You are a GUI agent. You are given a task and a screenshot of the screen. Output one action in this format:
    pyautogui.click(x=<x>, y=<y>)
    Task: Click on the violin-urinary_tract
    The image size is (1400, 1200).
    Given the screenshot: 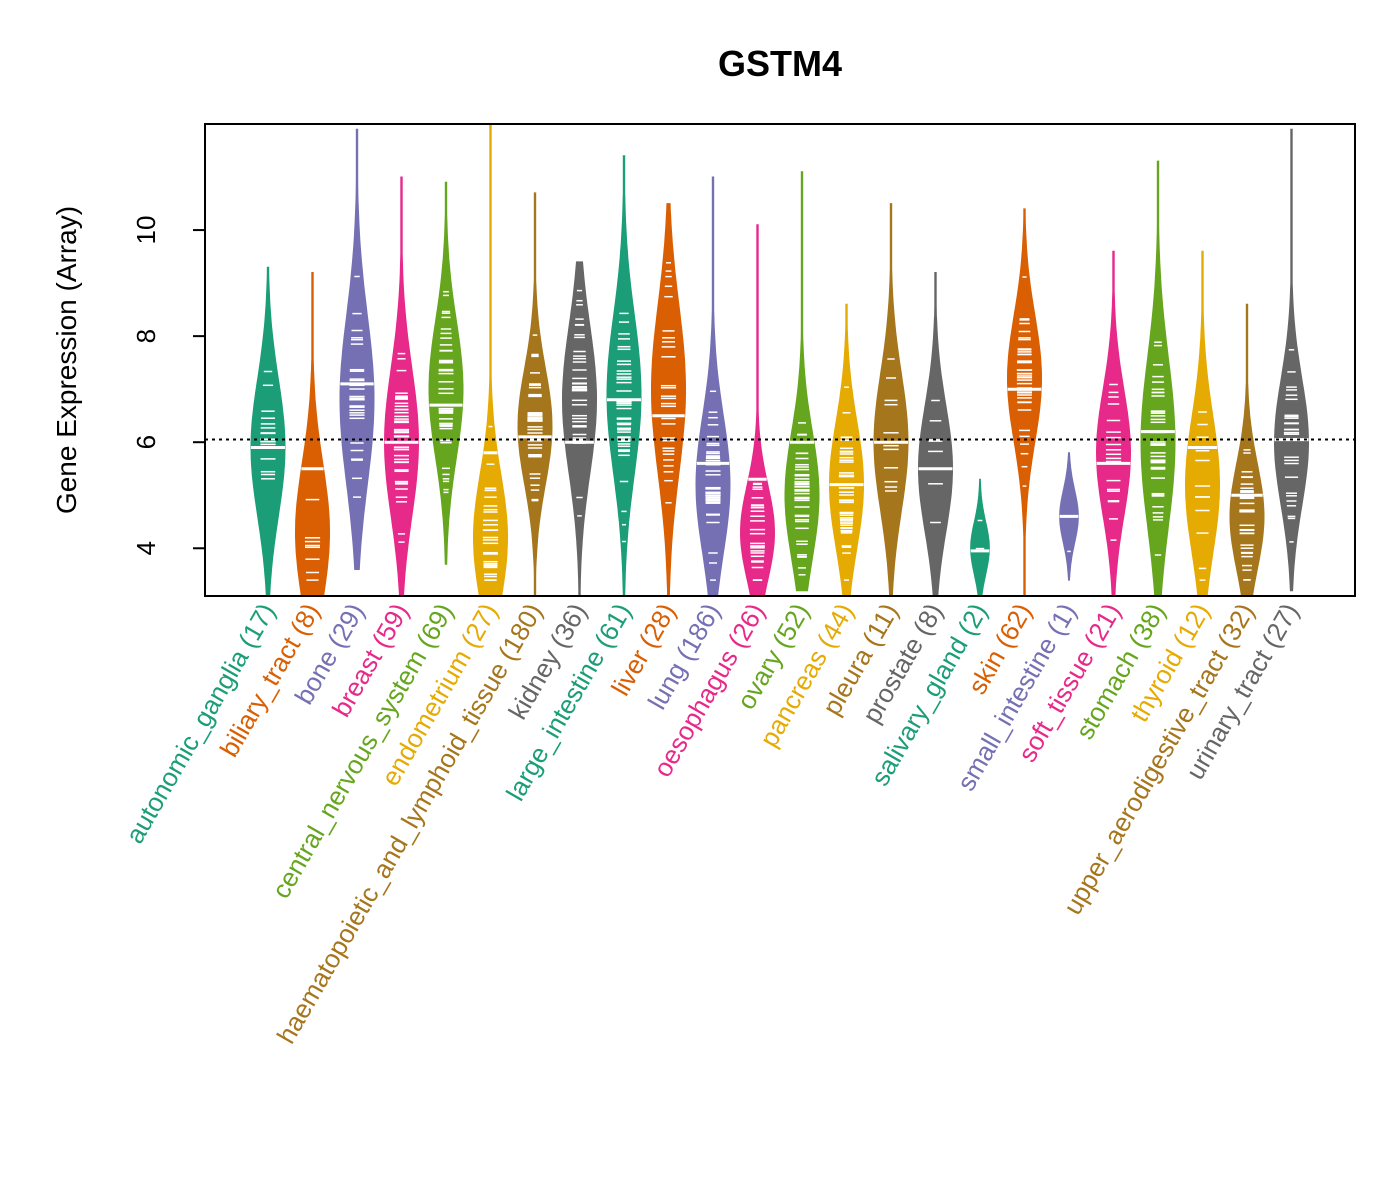 What is the action you would take?
    pyautogui.click(x=1291, y=360)
    